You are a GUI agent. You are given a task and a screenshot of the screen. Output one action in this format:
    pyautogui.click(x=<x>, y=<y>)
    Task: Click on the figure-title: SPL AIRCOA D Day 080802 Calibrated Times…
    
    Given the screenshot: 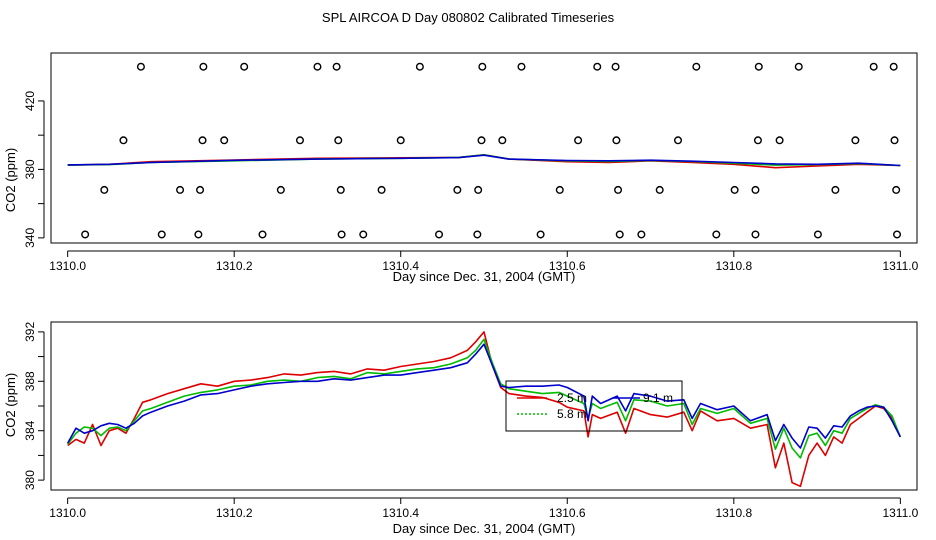 What is the action you would take?
    pyautogui.click(x=468, y=17)
    